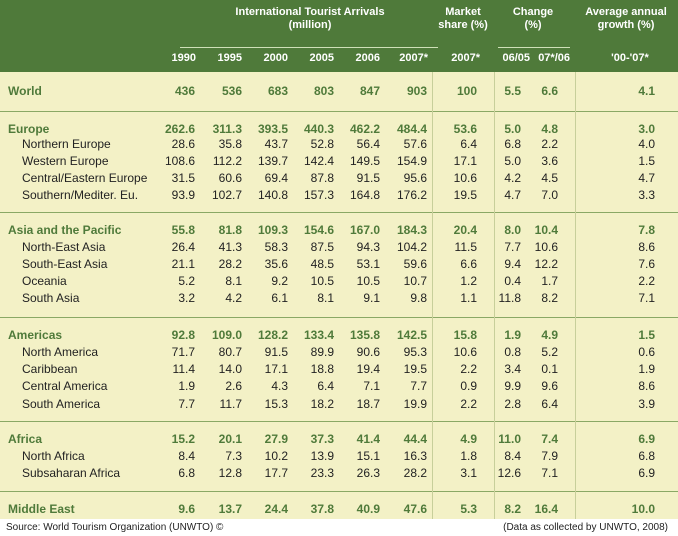 Image resolution: width=678 pixels, height=536 pixels. I want to click on table-cell: 8.2, so click(512, 509).